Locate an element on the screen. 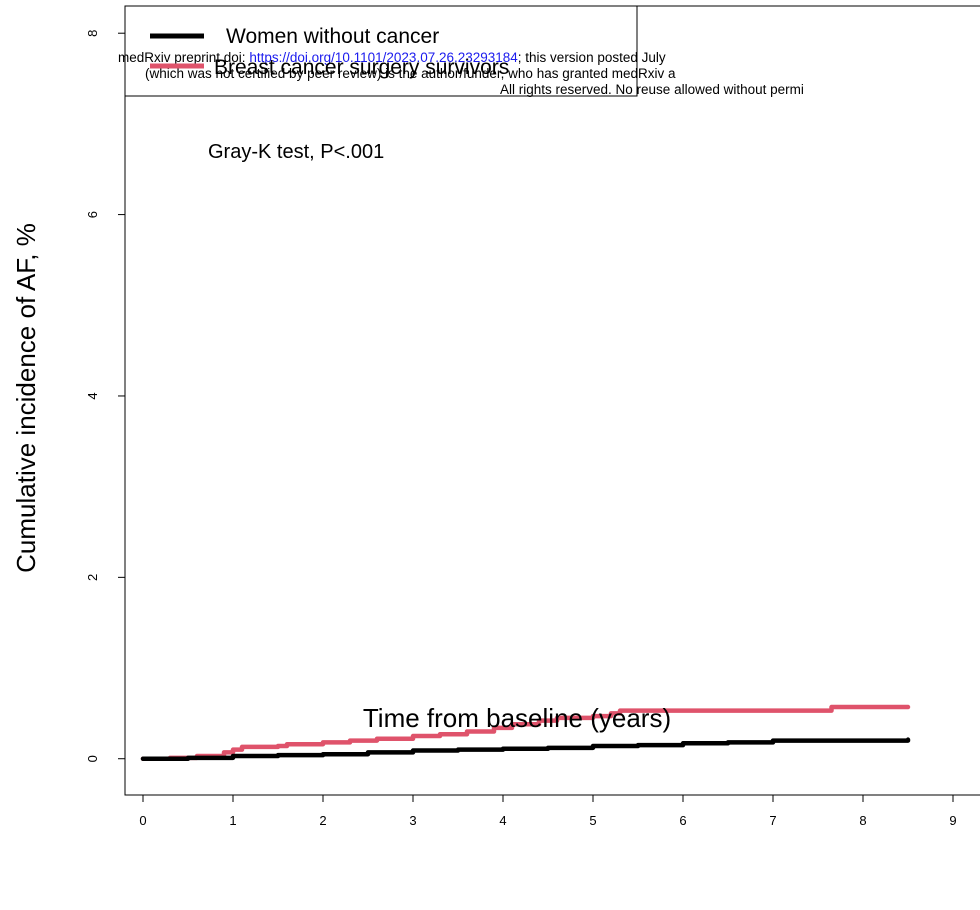 This screenshot has height=910, width=980. x-tick-label: 5 is located at coordinates (592, 820).